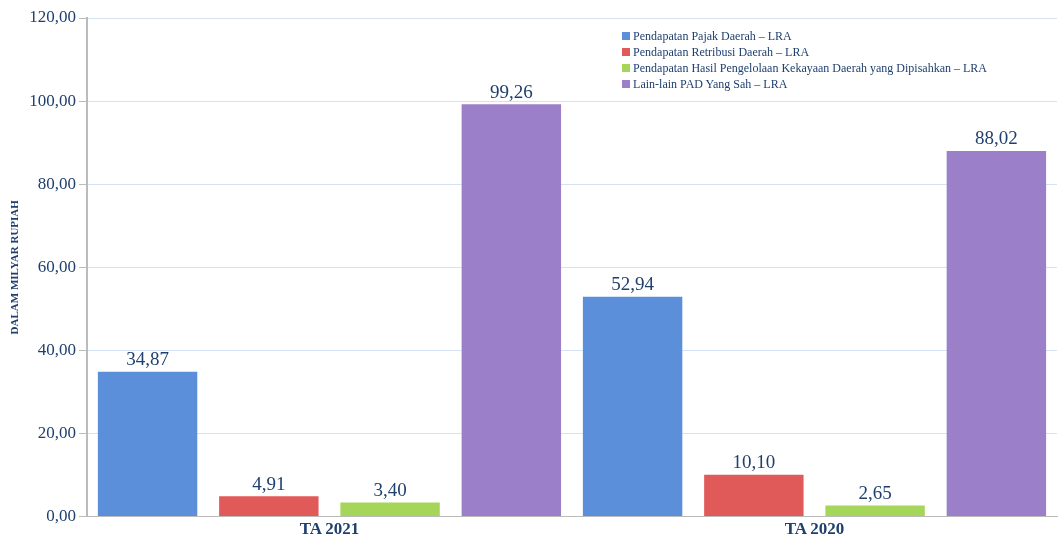  I want to click on data-label: 10,10, so click(754, 462).